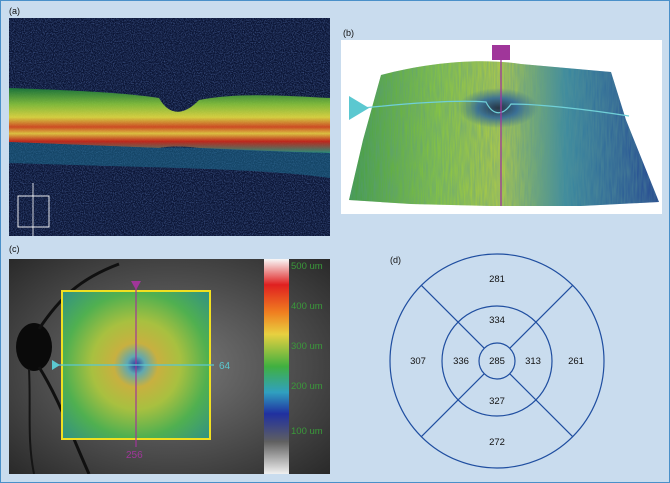 Image resolution: width=670 pixels, height=483 pixels. I want to click on panel-label-b: (b), so click(348, 33).